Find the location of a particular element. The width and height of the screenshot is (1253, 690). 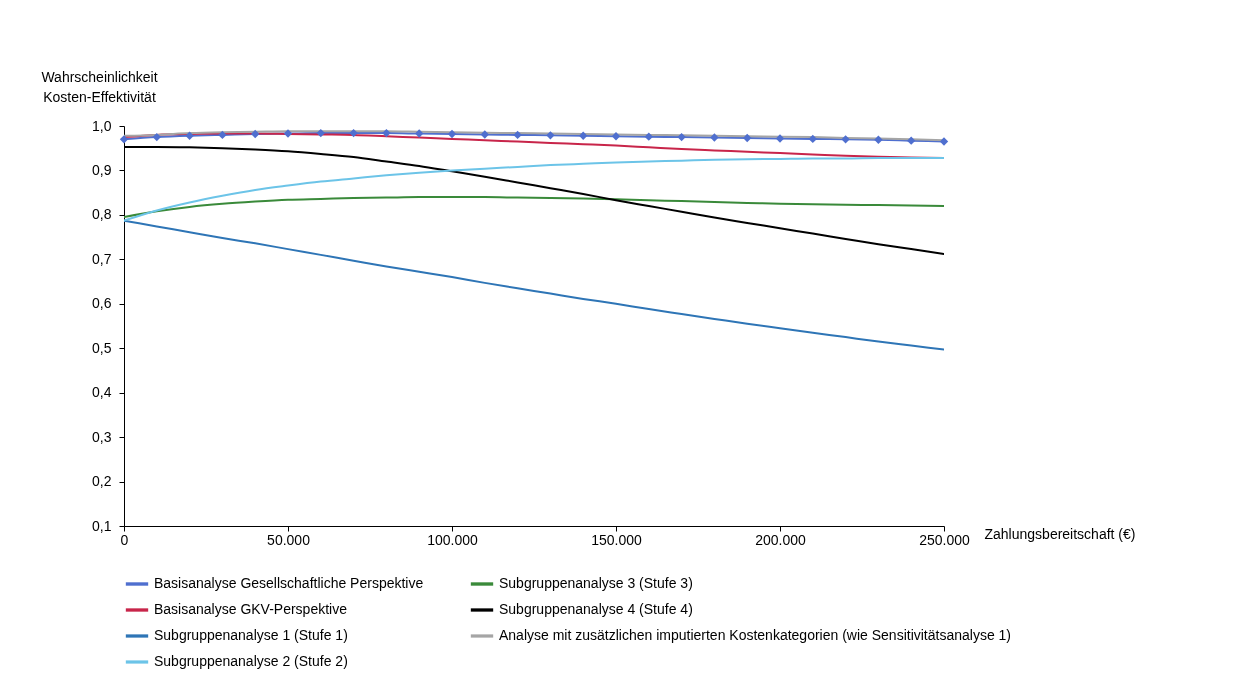

legend-label: Analyse mit zusätzlichen imputierten Kostenkategorien (wie Sensitivitätsanalyse 1) is located at coordinates (755, 635).